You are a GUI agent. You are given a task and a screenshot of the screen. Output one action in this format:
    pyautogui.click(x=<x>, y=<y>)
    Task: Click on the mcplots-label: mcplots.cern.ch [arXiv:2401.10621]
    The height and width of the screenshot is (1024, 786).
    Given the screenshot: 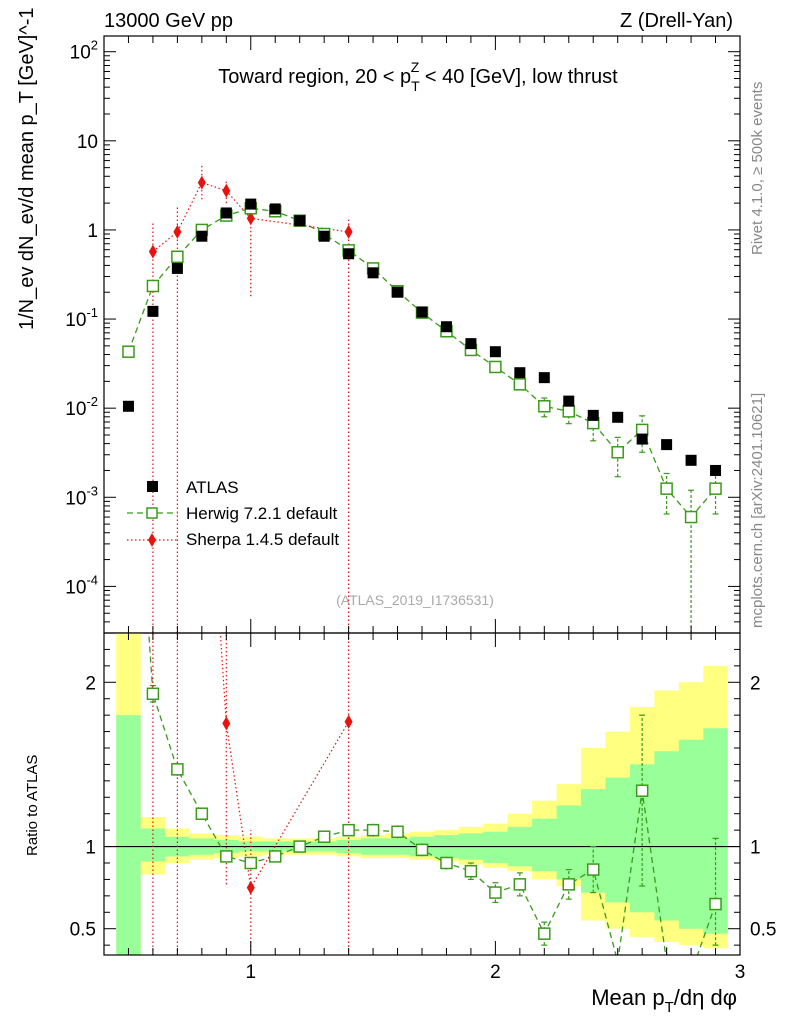 What is the action you would take?
    pyautogui.click(x=757, y=510)
    